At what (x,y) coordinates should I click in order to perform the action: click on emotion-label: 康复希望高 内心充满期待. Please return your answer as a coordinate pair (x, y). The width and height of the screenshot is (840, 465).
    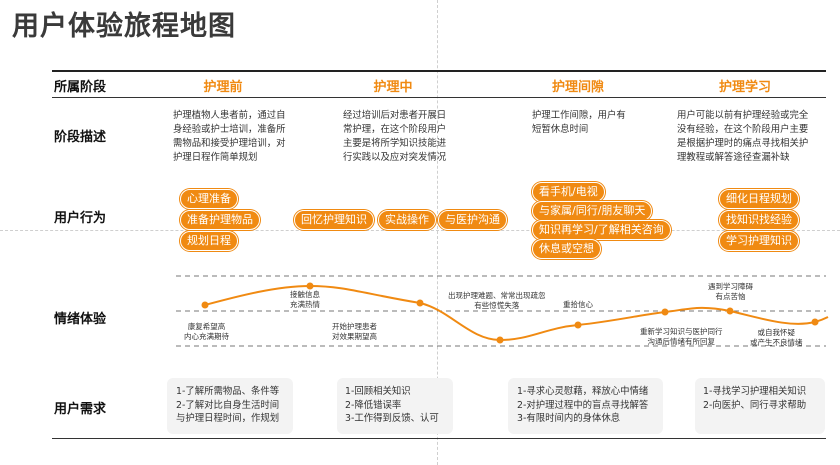
    Looking at the image, I should click on (206, 331).